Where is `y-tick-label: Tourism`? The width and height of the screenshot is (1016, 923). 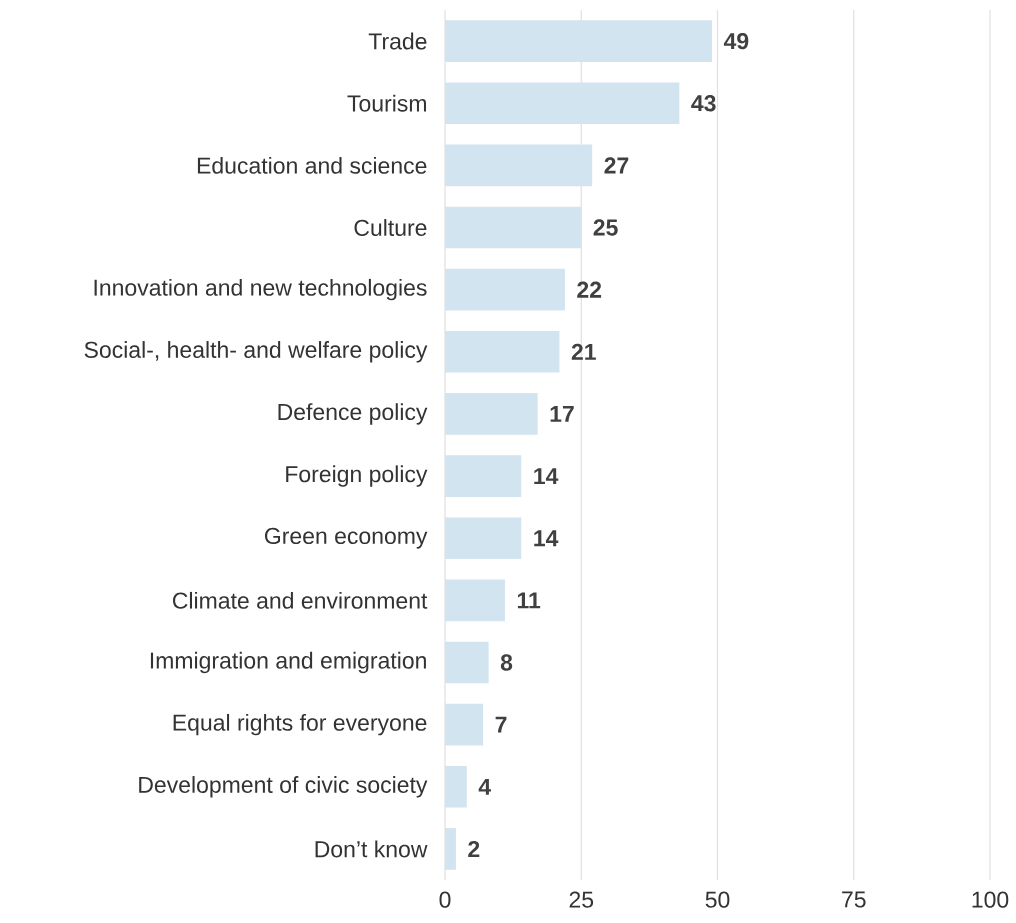
y-tick-label: Tourism is located at coordinates (386, 103).